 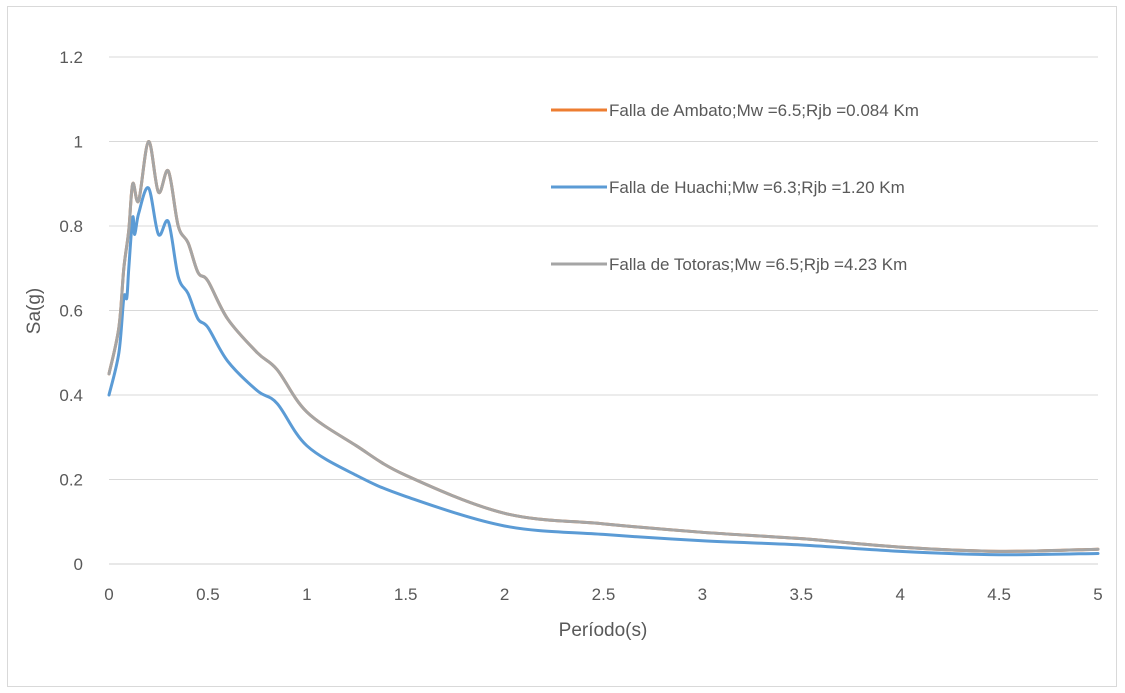 I want to click on y-tick-label: 0.2, so click(x=71, y=480).